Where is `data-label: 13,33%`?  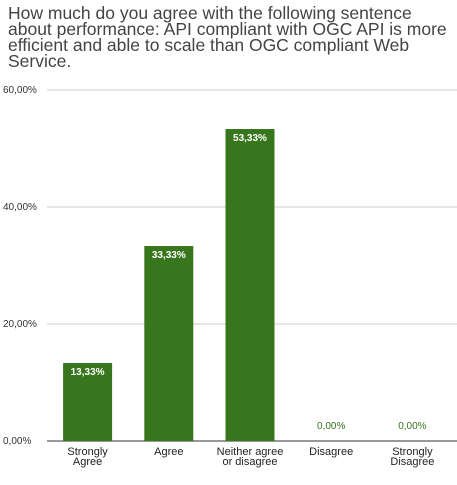
data-label: 13,33% is located at coordinates (88, 372).